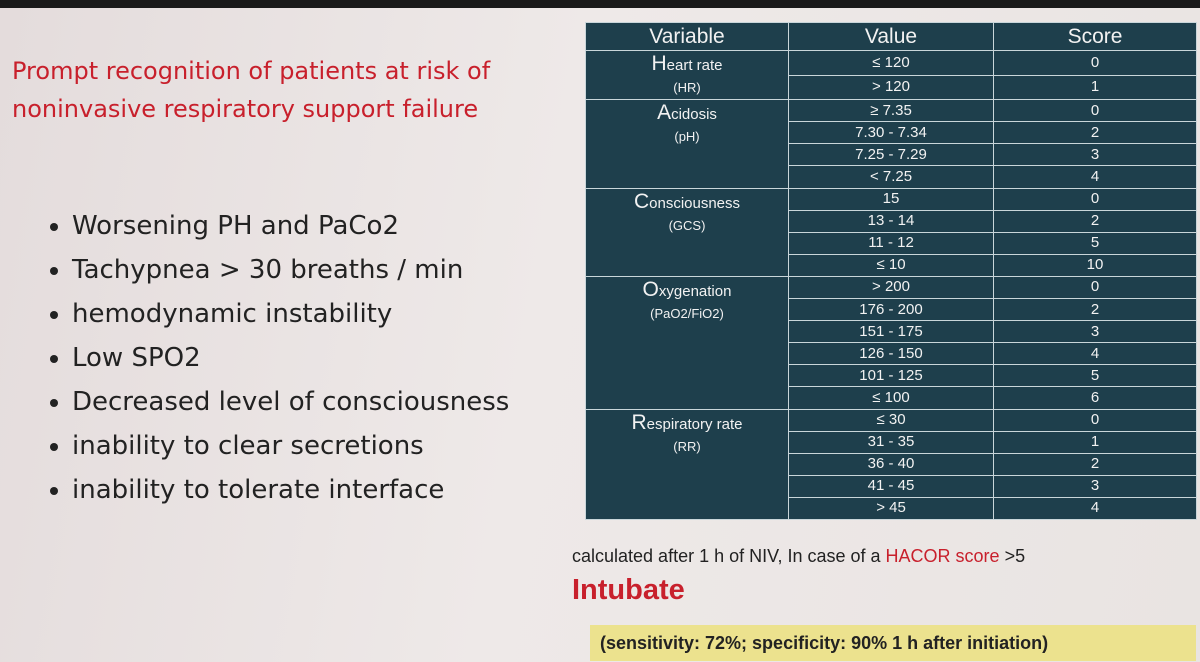 The width and height of the screenshot is (1200, 662). I want to click on value-cell: 15, so click(891, 199).